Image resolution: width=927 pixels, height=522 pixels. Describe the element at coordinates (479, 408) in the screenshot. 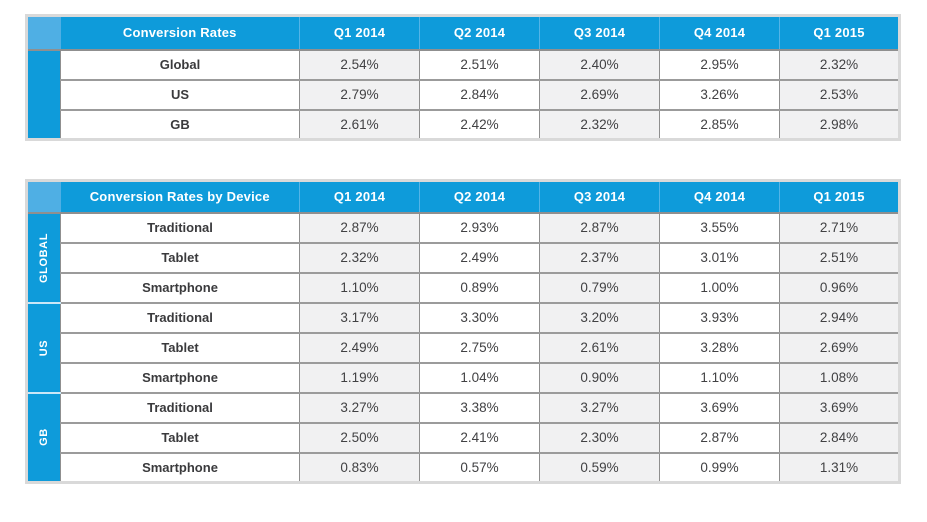

I see `value-cell: 3.38%` at that location.